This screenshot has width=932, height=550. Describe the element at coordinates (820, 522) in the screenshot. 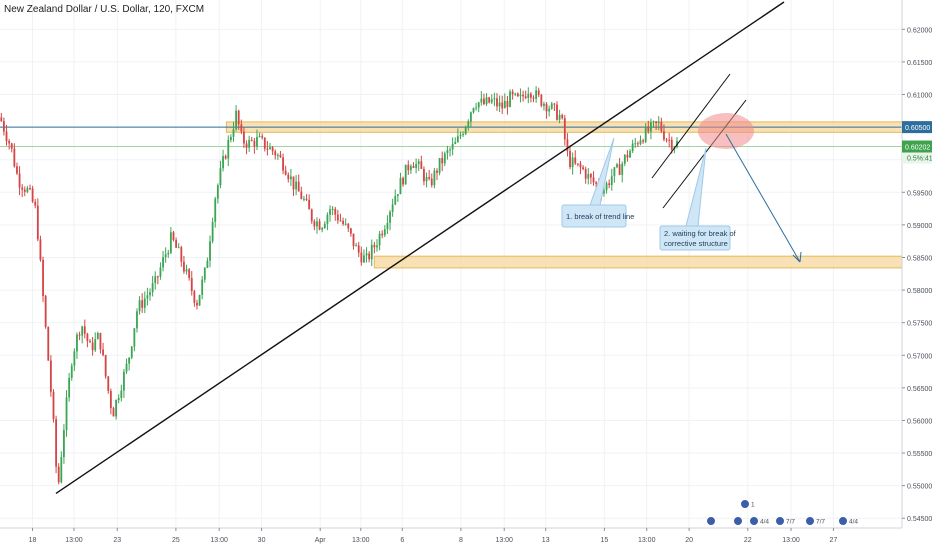

I see `event-flag-label: 7/7` at that location.